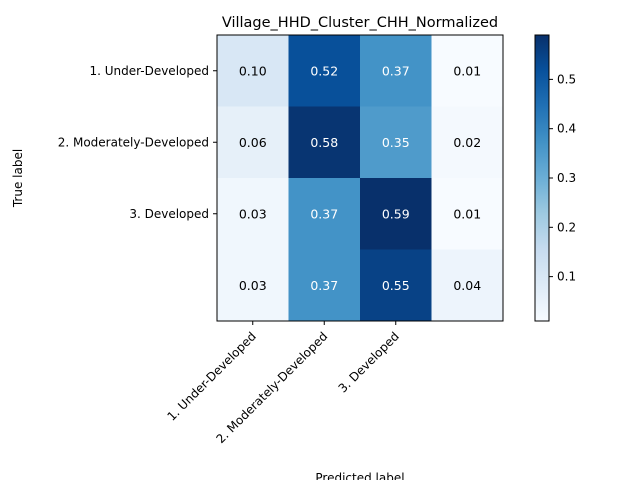 The width and height of the screenshot is (640, 480). I want to click on colorbar, so click(542, 178).